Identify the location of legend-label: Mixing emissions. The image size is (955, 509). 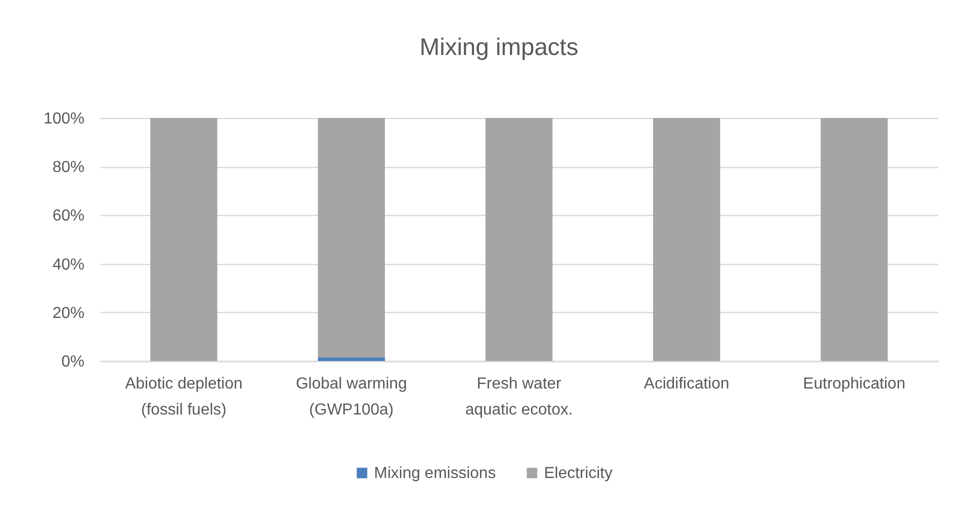
(435, 473).